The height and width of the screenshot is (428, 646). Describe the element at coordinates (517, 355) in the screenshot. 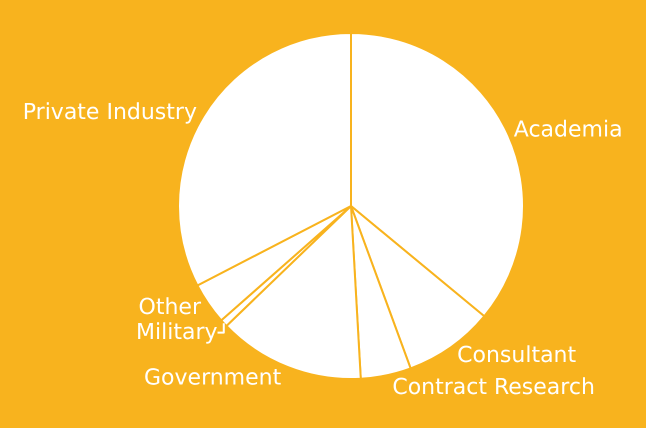

I see `slice-label: Consultant` at that location.